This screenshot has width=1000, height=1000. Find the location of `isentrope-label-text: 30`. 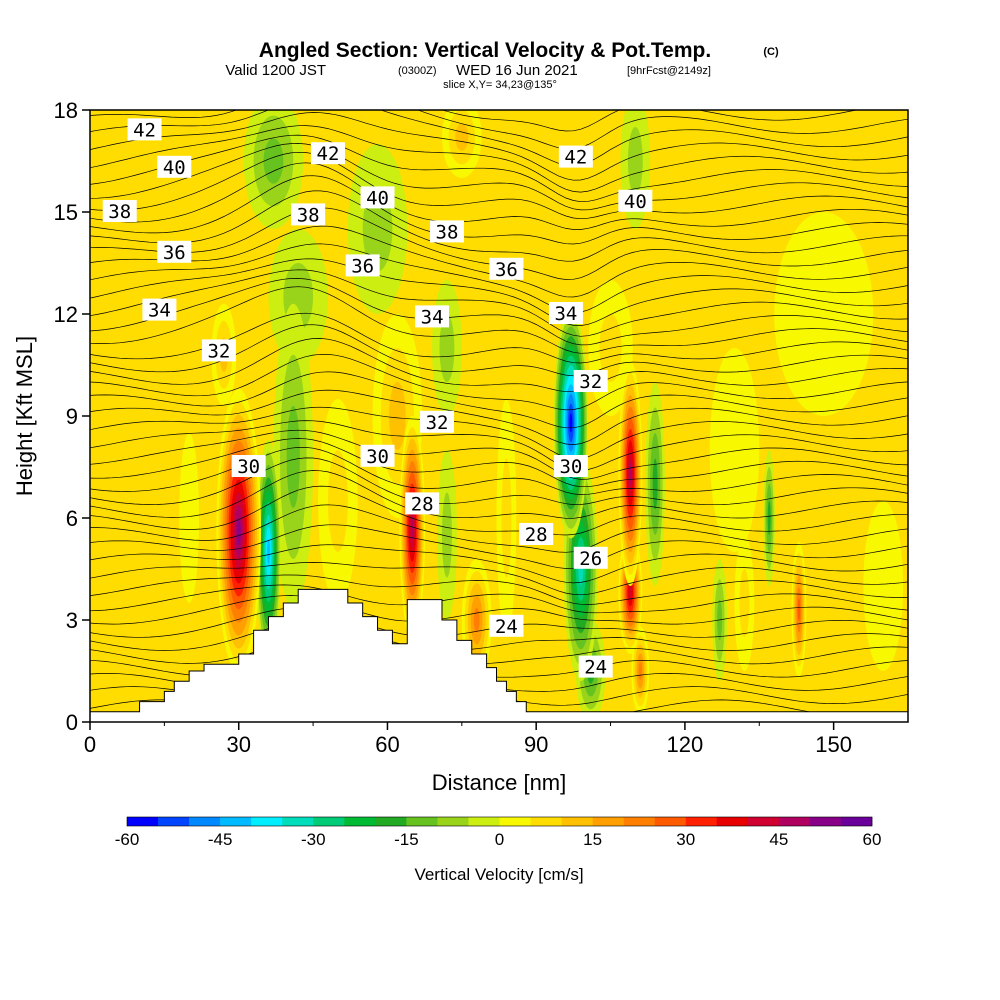

isentrope-label-text: 30 is located at coordinates (248, 467).